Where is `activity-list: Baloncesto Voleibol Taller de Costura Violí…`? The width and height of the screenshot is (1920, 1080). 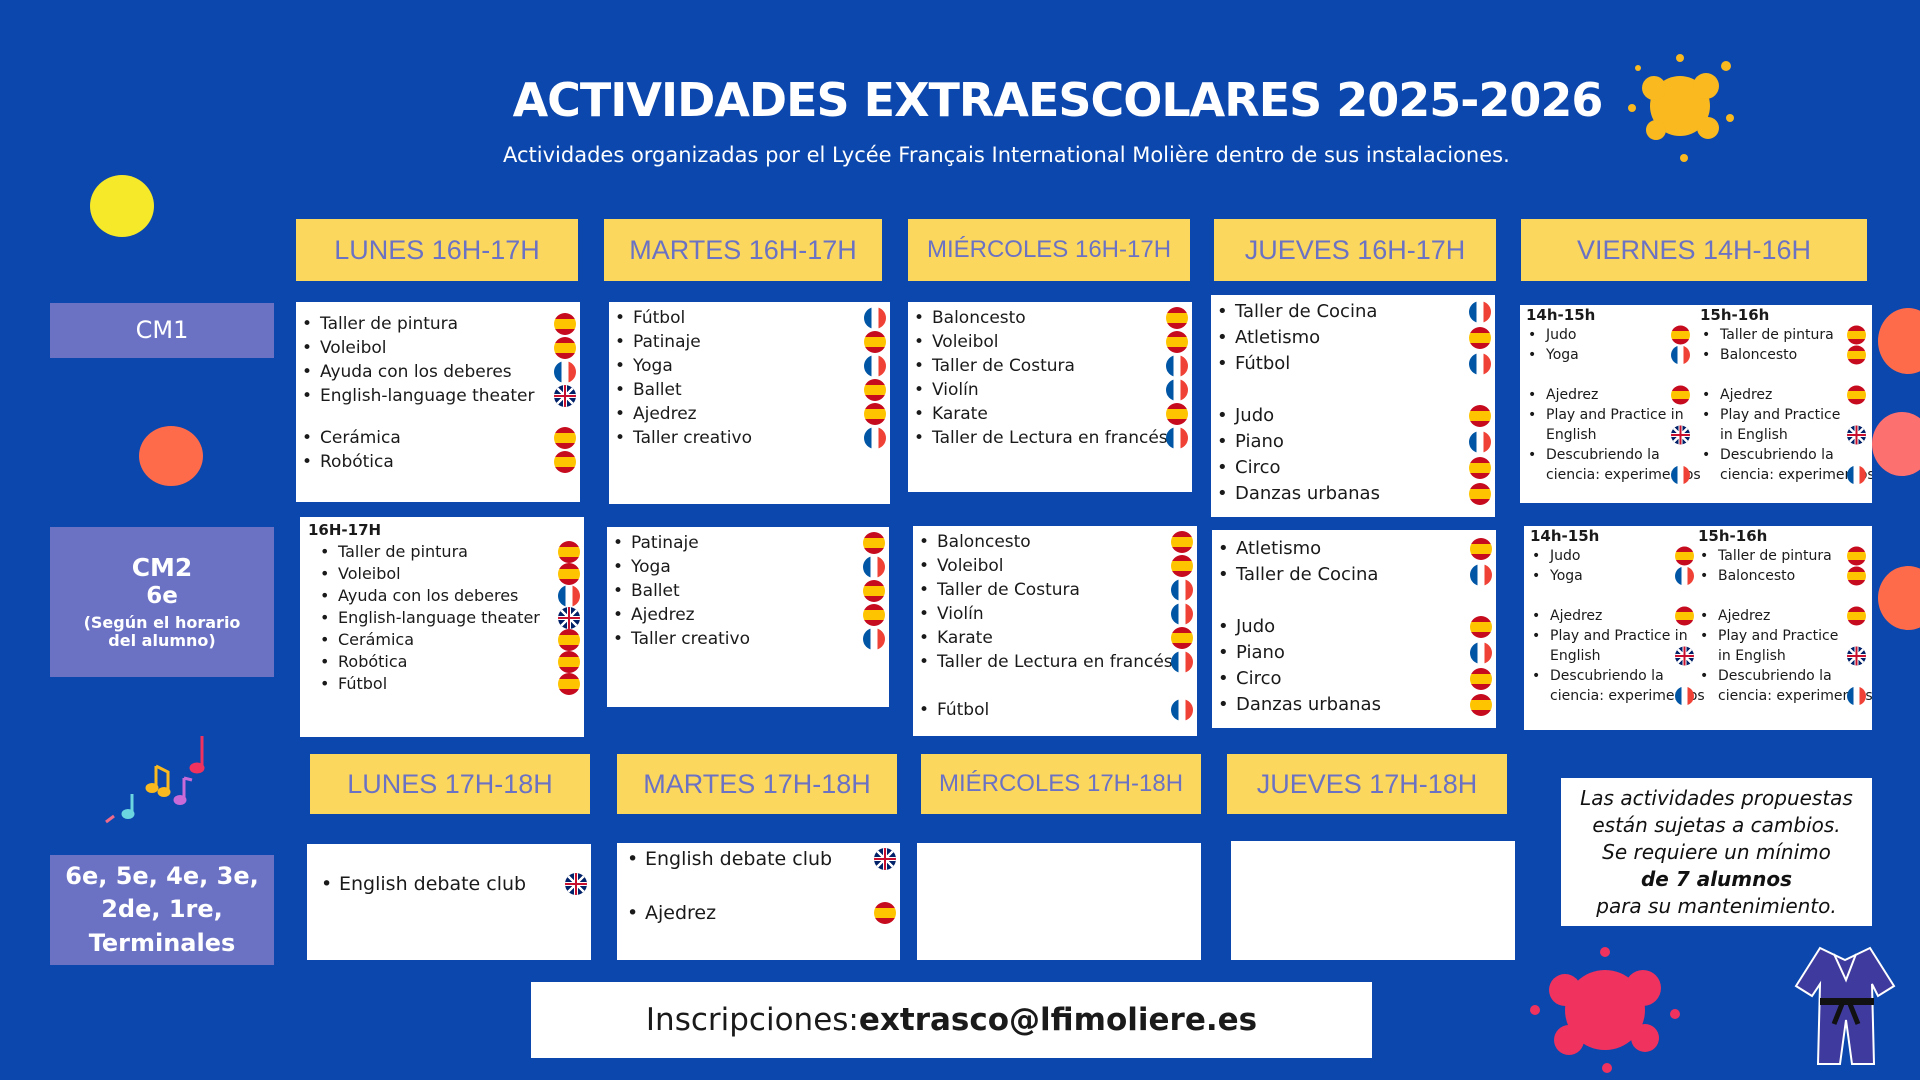
activity-list: Baloncesto Voleibol Taller de Costura Violí… is located at coordinates (1055, 626).